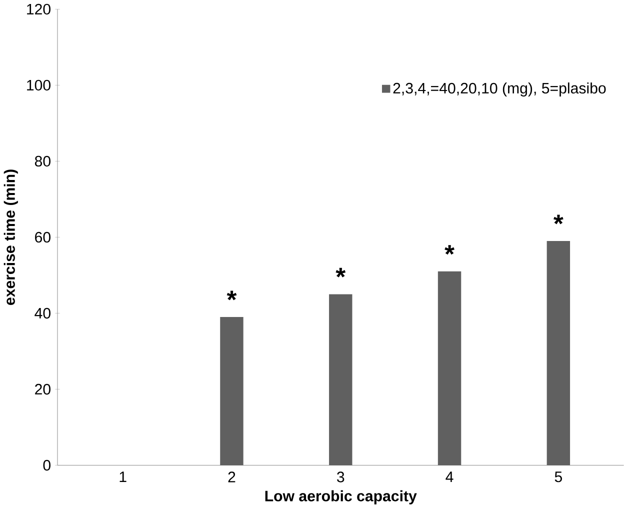 This screenshot has height=508, width=624. Describe the element at coordinates (42, 161) in the screenshot. I see `y-tick-label: 80` at that location.